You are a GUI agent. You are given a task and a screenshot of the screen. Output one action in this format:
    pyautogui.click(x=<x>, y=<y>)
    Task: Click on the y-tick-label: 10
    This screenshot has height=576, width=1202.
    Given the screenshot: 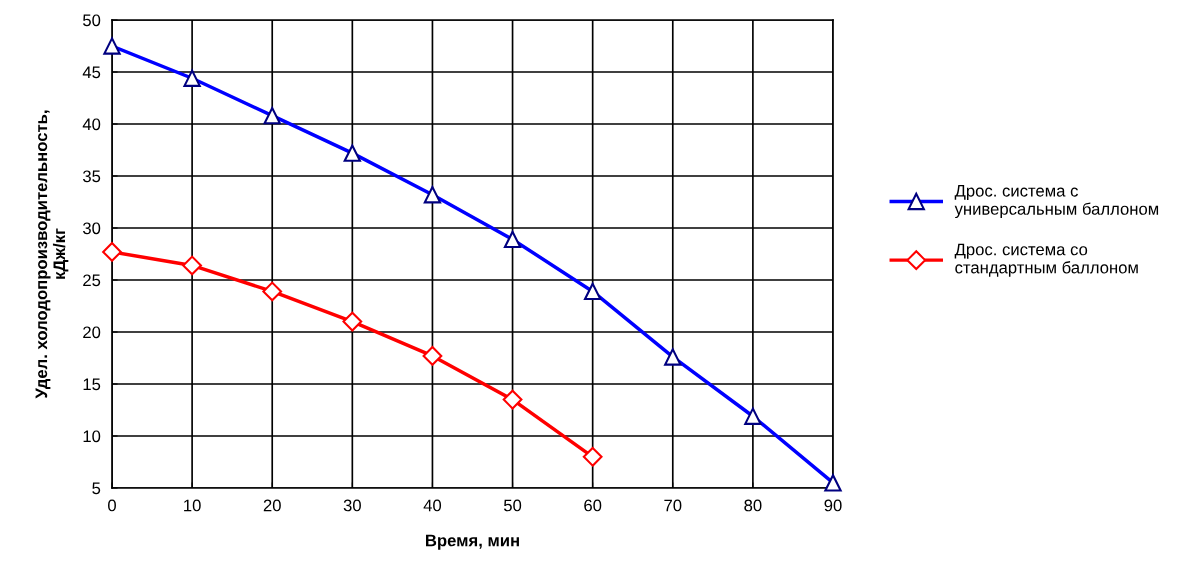 What is the action you would take?
    pyautogui.click(x=92, y=436)
    